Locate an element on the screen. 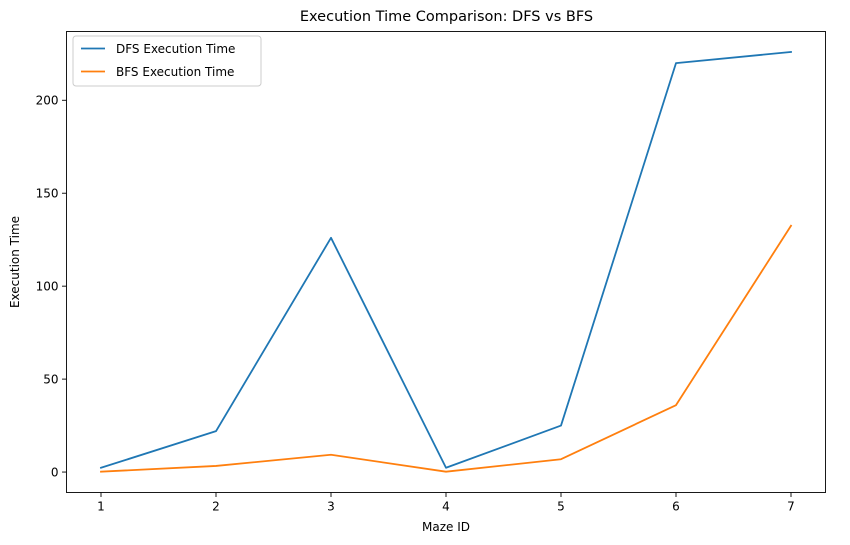  legend-label: DFS Execution Time is located at coordinates (175, 49).